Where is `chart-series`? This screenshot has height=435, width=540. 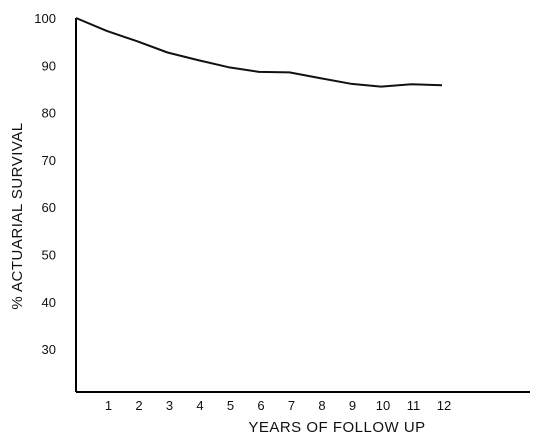 chart-series is located at coordinates (259, 52).